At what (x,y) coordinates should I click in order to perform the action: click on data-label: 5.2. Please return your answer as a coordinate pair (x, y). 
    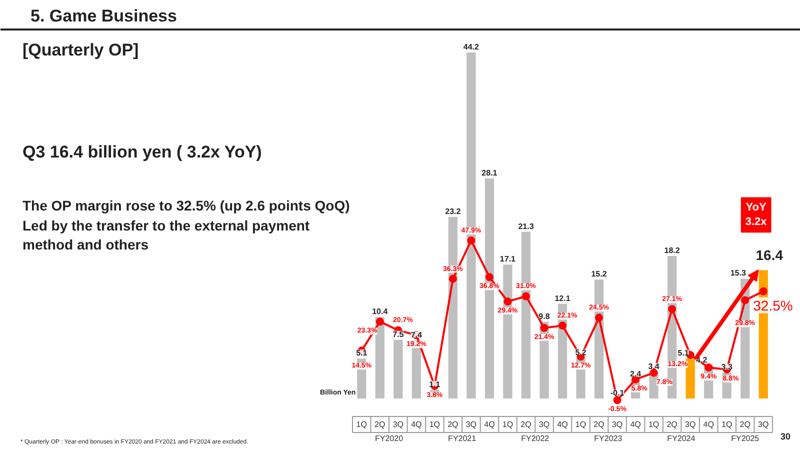
    Looking at the image, I should click on (581, 352).